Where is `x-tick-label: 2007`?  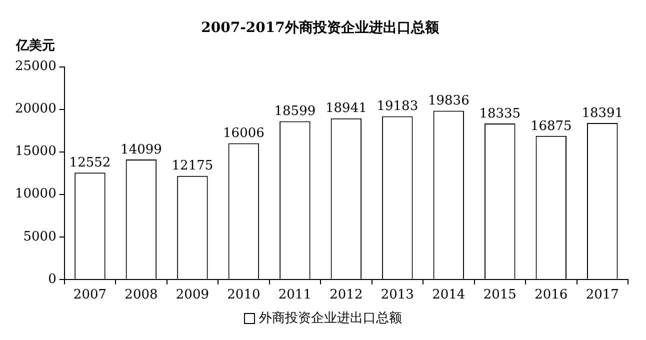
x-tick-label: 2007 is located at coordinates (90, 295).